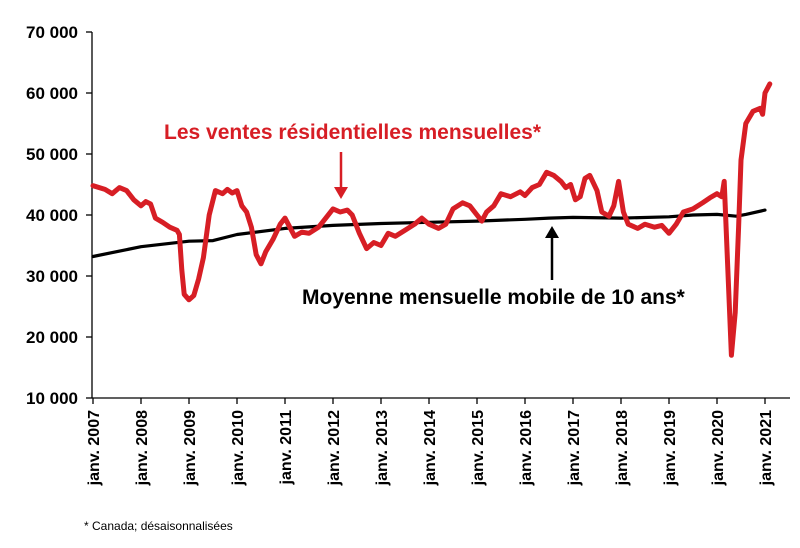 This screenshot has width=800, height=548. What do you see at coordinates (766, 448) in the screenshot?
I see `x-tick-label: janv. 2021` at bounding box center [766, 448].